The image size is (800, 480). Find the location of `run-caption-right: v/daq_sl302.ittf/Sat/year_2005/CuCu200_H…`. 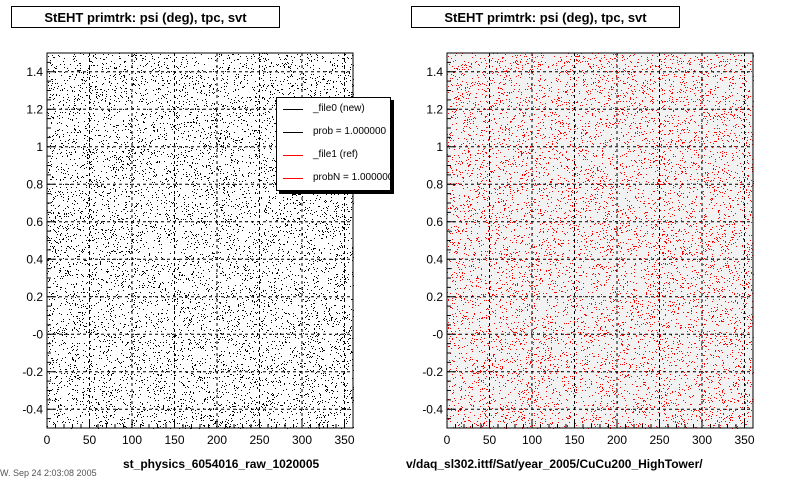

run-caption-right: v/daq_sl302.ittf/Sat/year_2005/CuCu200_H… is located at coordinates (554, 464).